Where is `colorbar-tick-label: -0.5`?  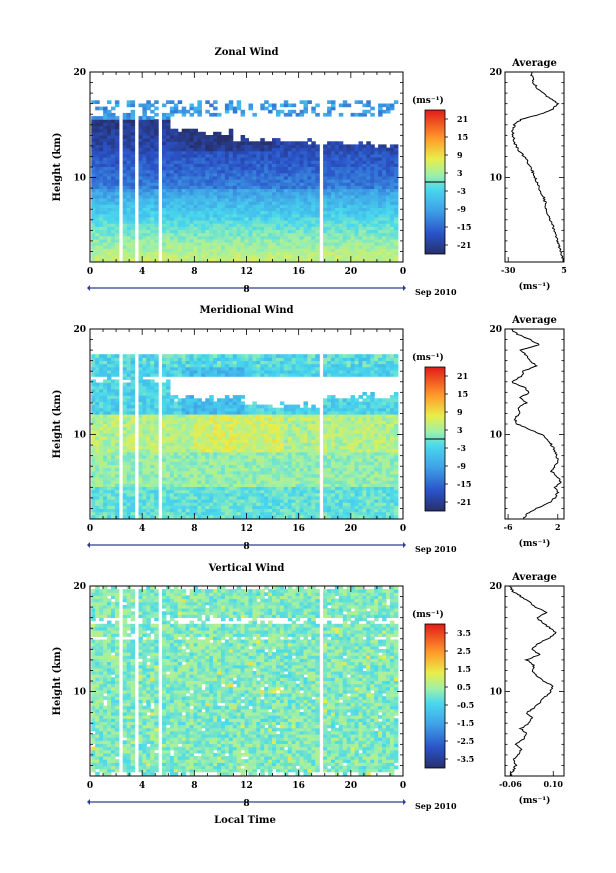
colorbar-tick-label: -0.5 is located at coordinates (465, 705).